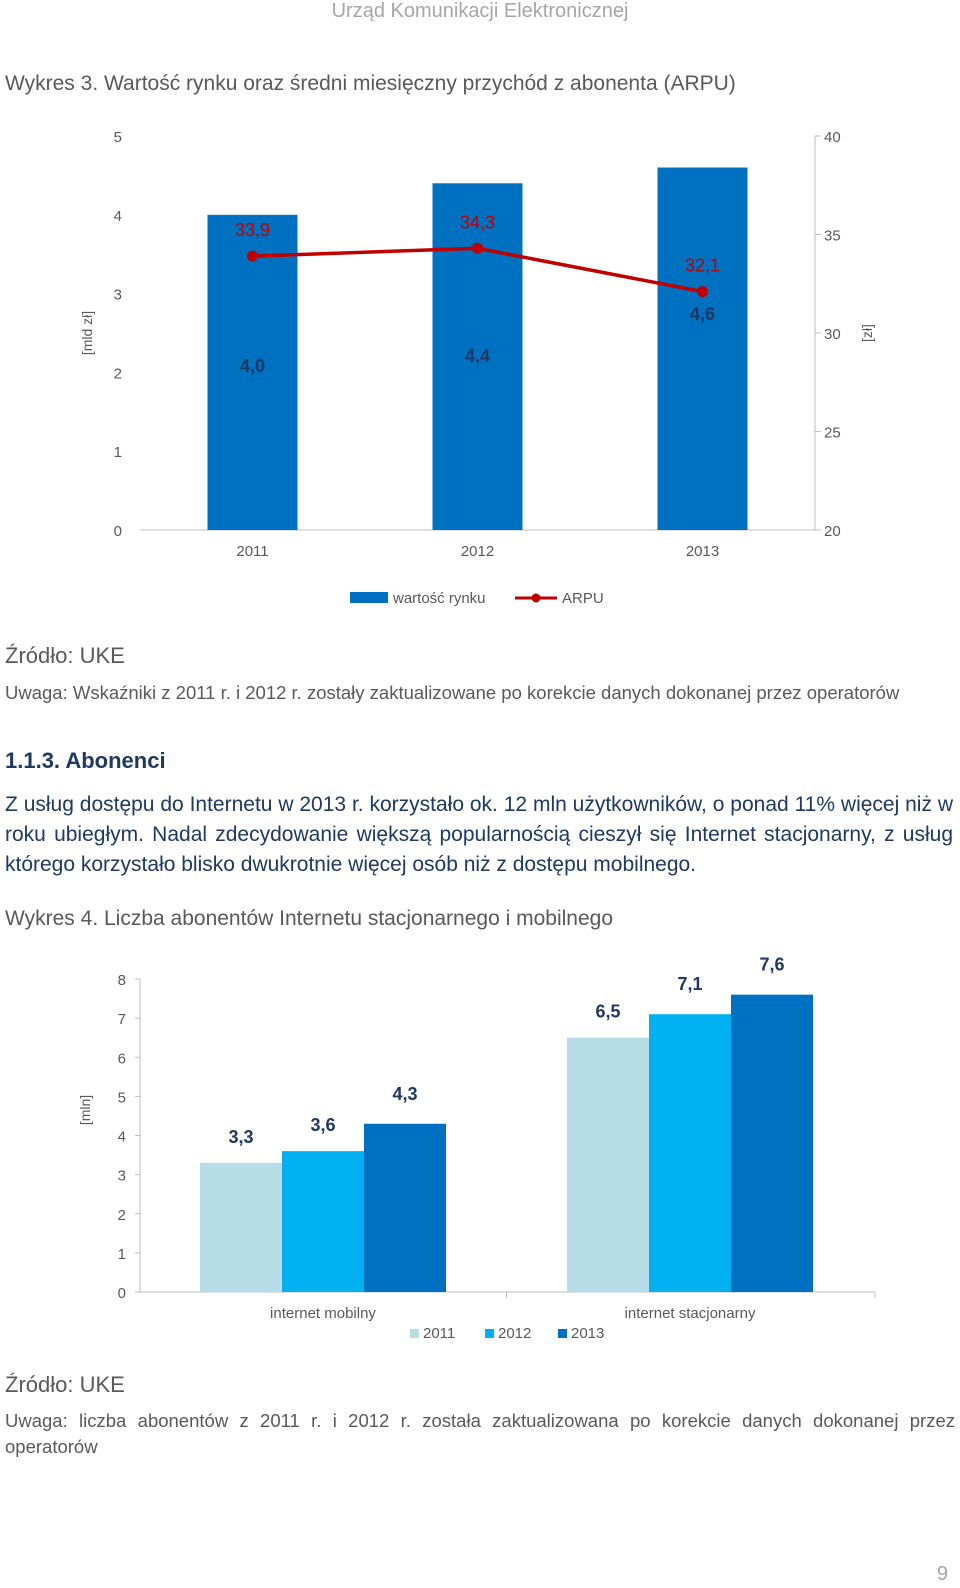 The height and width of the screenshot is (1588, 960). I want to click on chart2-bar-label: 3,3, so click(240, 1137).